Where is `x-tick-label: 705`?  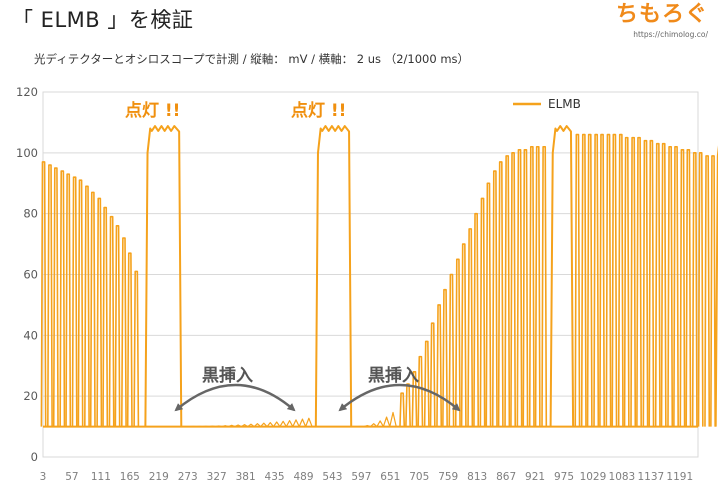 x-tick-label: 705 is located at coordinates (419, 477).